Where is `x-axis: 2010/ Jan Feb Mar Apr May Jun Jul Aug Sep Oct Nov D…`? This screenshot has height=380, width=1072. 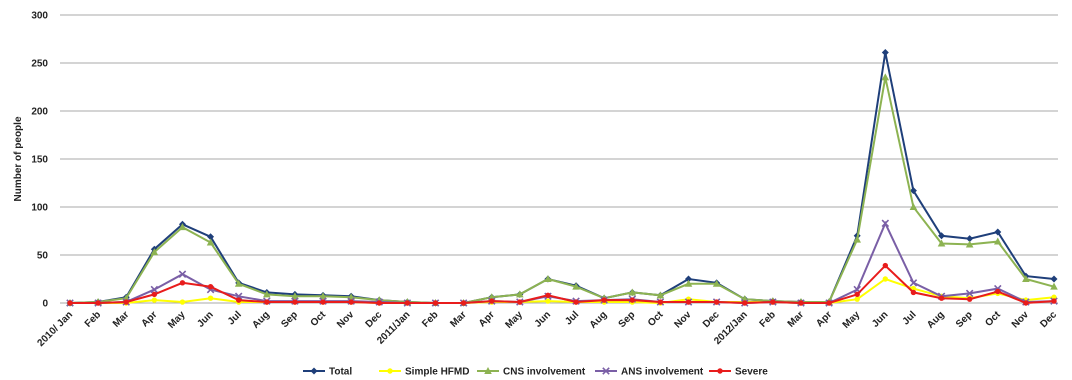
x-axis: 2010/ Jan Feb Mar Apr May Jun Jul Aug Sep Oct Nov D… is located at coordinates (547, 329).